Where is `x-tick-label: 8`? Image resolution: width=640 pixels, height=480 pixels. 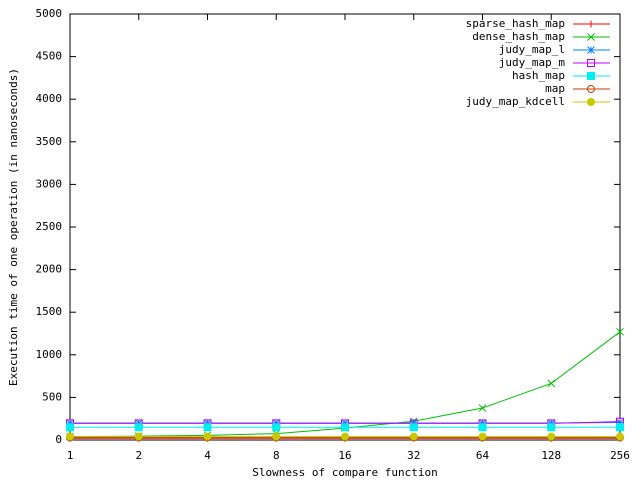
x-tick-label: 8 is located at coordinates (276, 455).